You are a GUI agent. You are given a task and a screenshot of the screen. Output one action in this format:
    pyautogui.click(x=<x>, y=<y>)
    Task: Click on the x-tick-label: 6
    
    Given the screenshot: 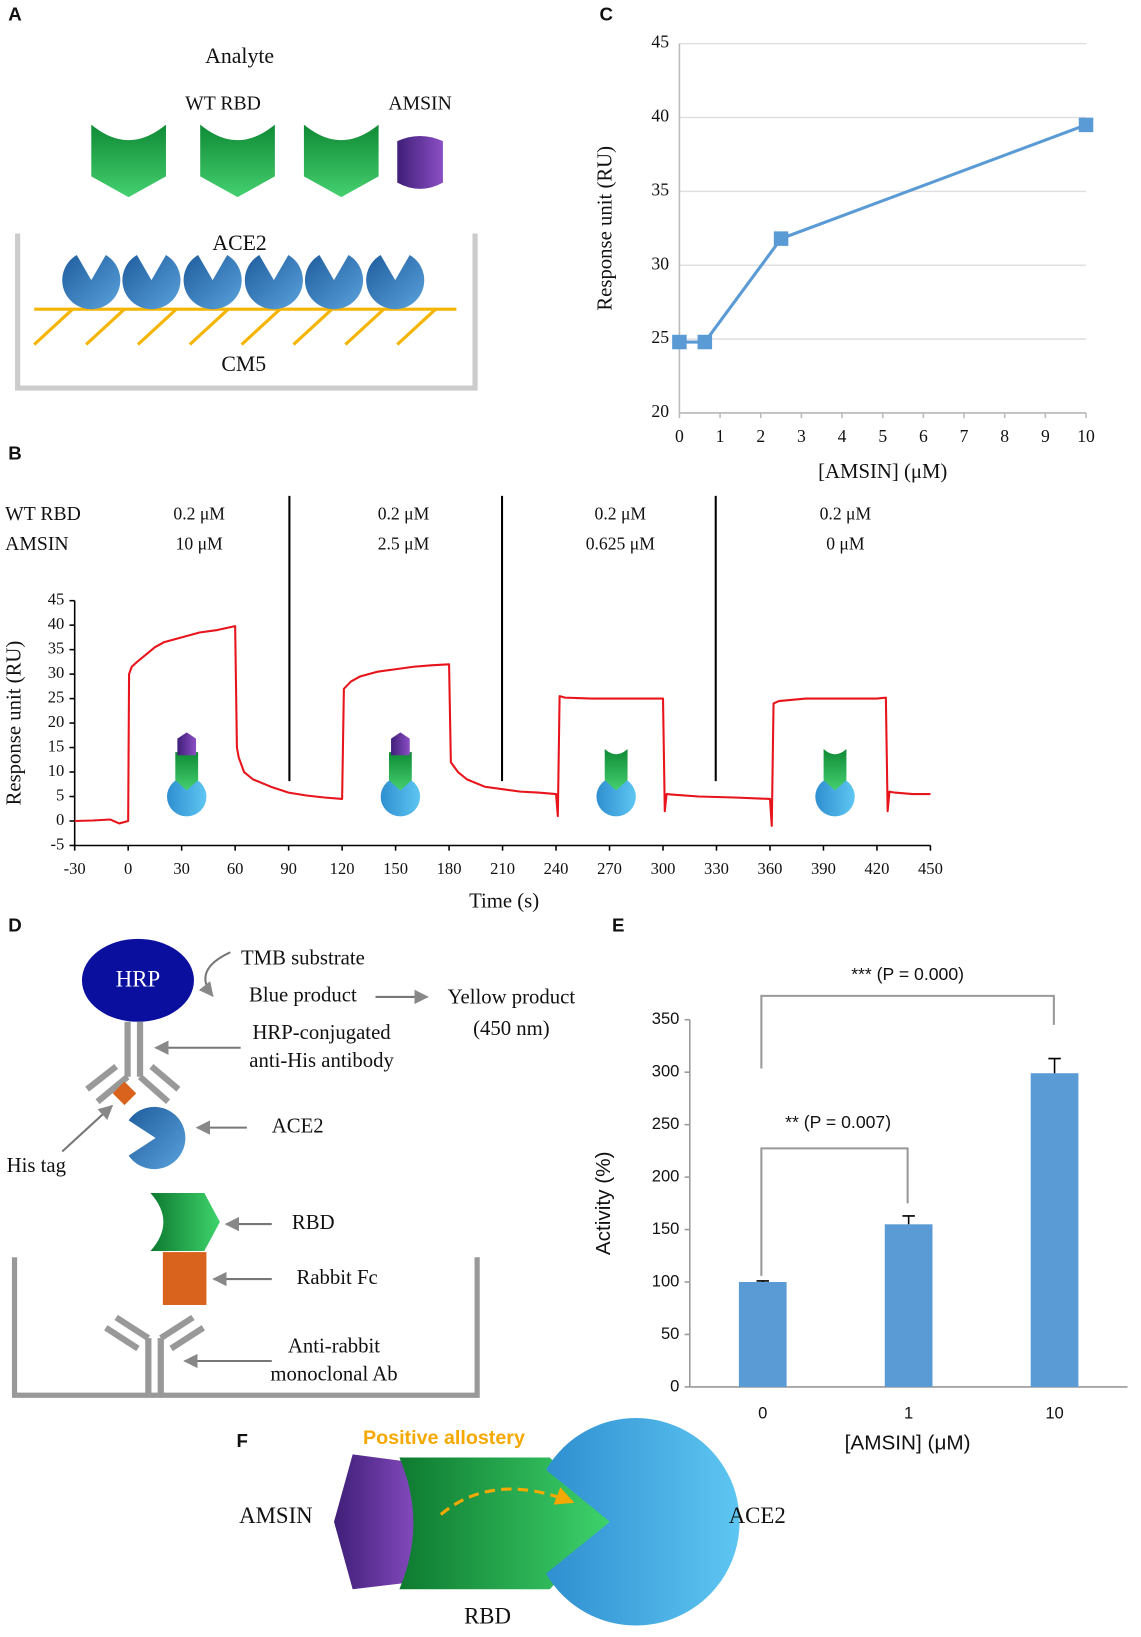 What is the action you would take?
    pyautogui.click(x=923, y=436)
    